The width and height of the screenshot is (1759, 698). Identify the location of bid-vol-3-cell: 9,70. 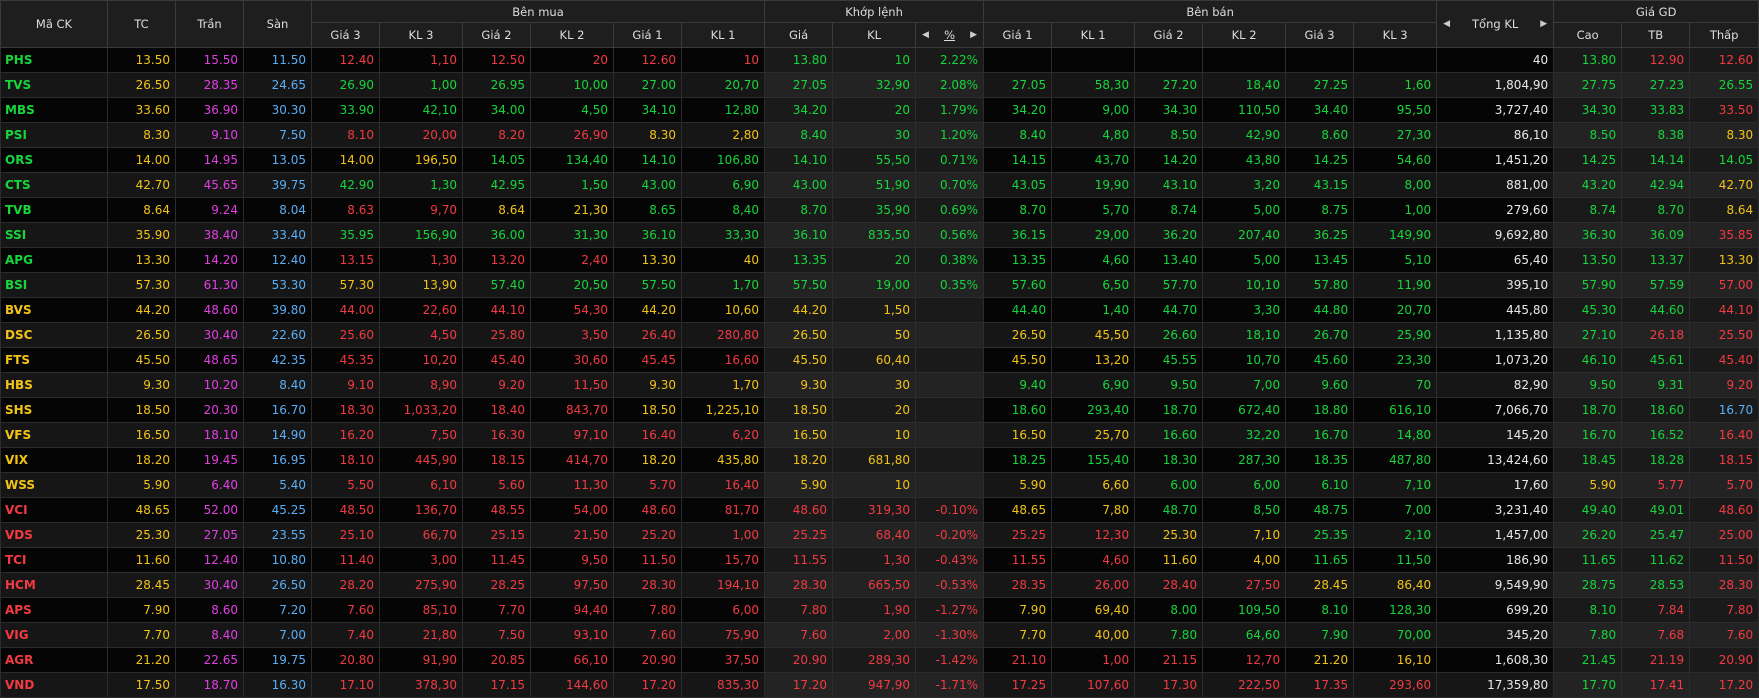
(421, 210).